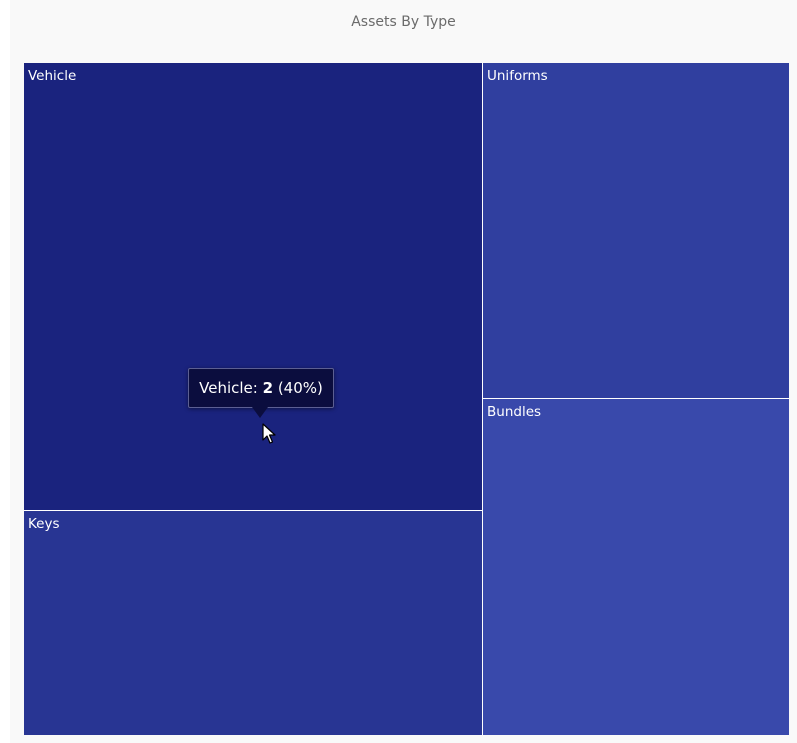  I want to click on tooltip-value: 2, so click(268, 388).